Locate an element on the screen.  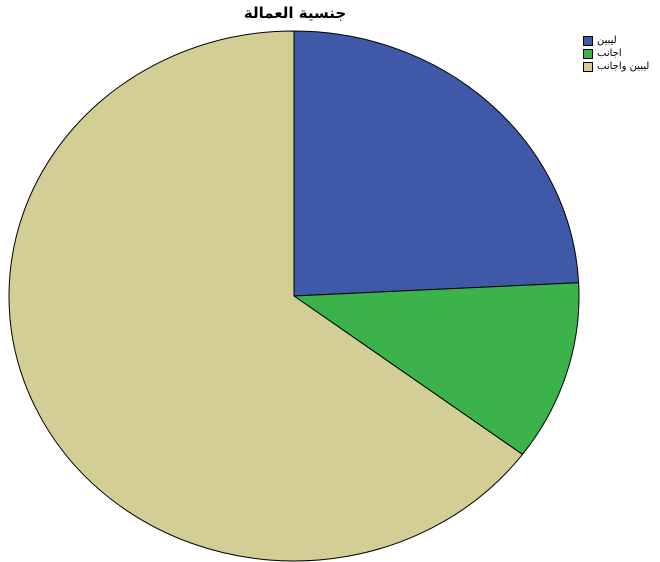
legend-label: ليبين واجانب is located at coordinates (623, 66).